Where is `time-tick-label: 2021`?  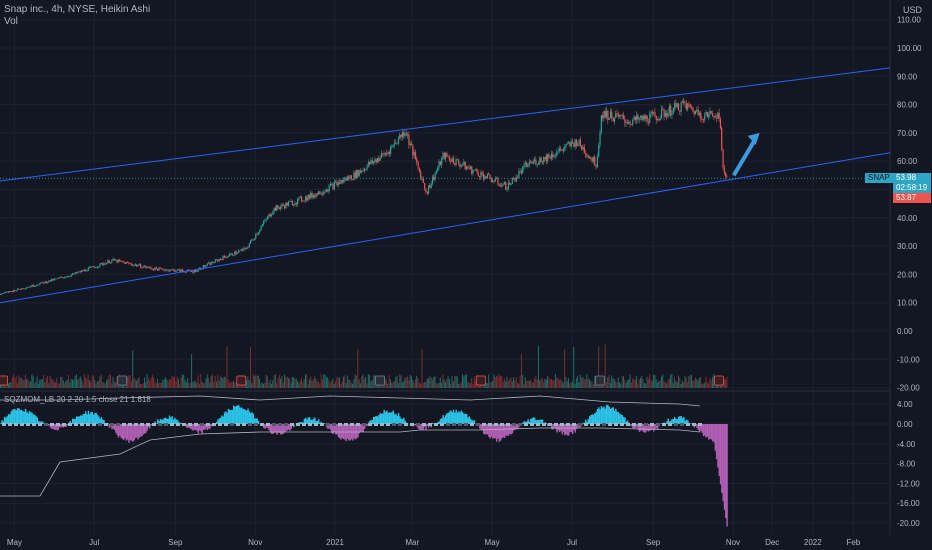 time-tick-label: 2021 is located at coordinates (335, 542).